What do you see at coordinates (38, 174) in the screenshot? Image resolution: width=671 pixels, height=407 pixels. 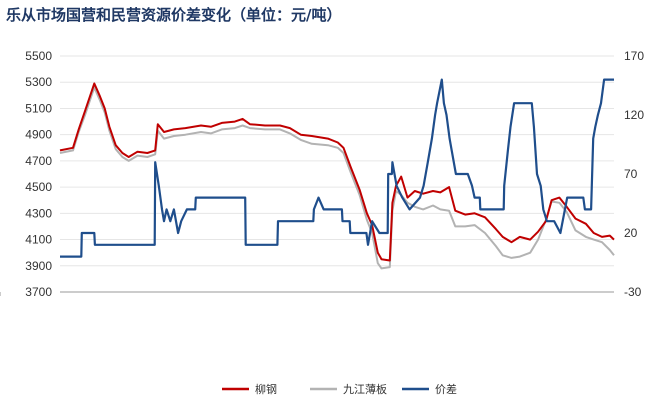 I see `left-axis: 3700 3900 4100 4300 4500 4700 4900 5100 5300 5500` at bounding box center [38, 174].